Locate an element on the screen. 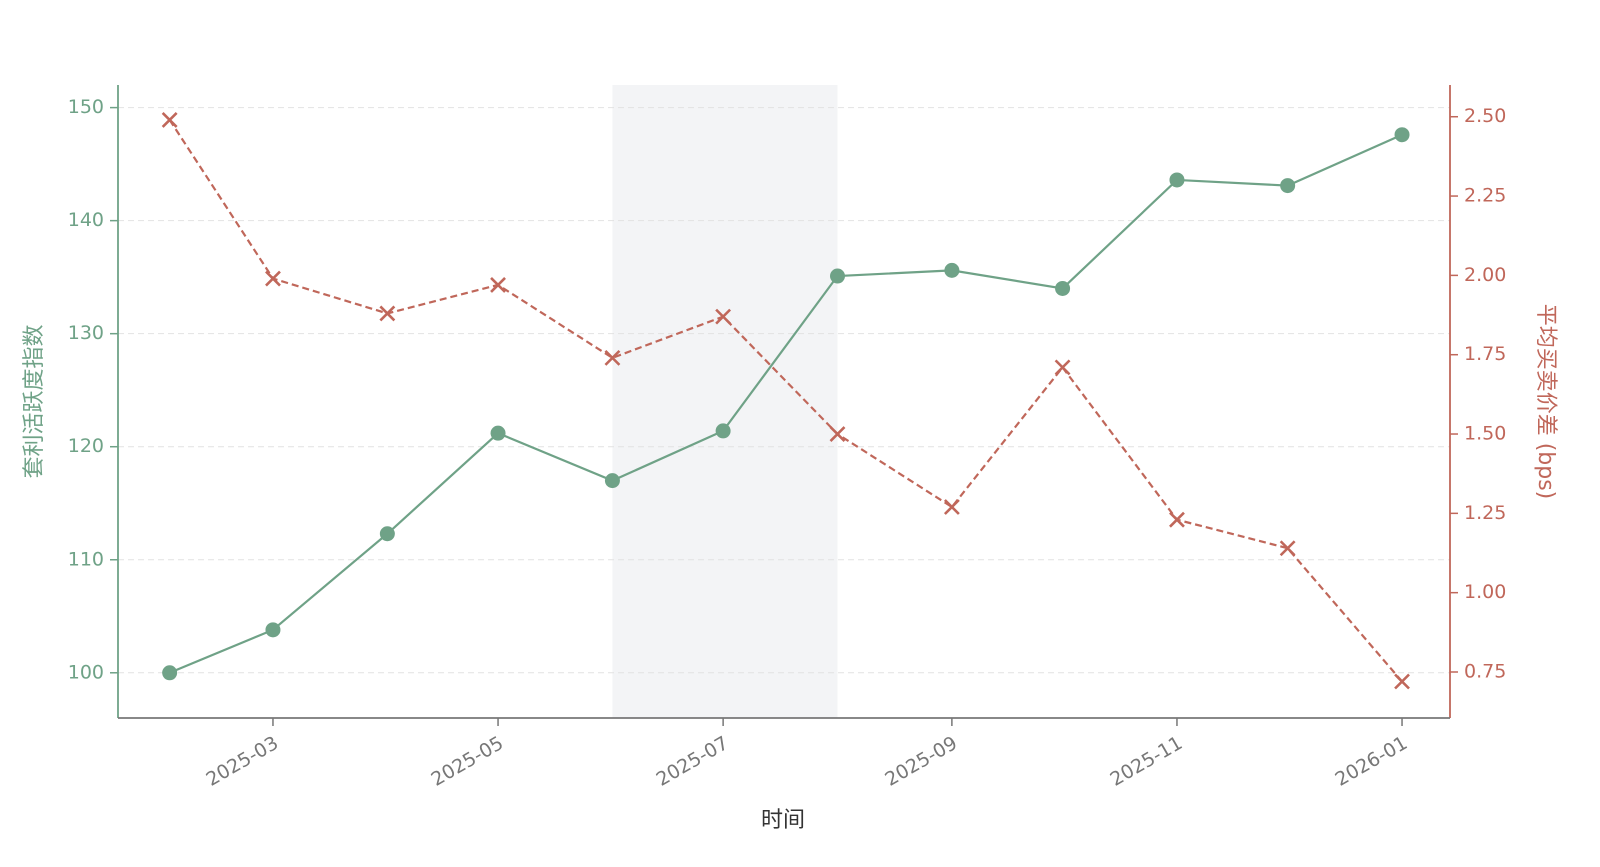 Image resolution: width=1600 pixels, height=867 pixels. y2-tick-label: 1.00 is located at coordinates (1485, 592).